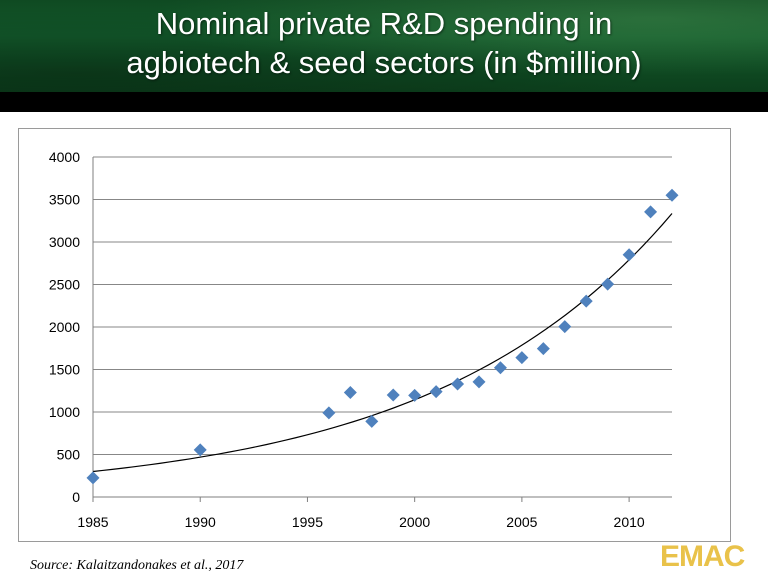 This screenshot has width=768, height=588. I want to click on x-tick-label: 1985, so click(92, 522).